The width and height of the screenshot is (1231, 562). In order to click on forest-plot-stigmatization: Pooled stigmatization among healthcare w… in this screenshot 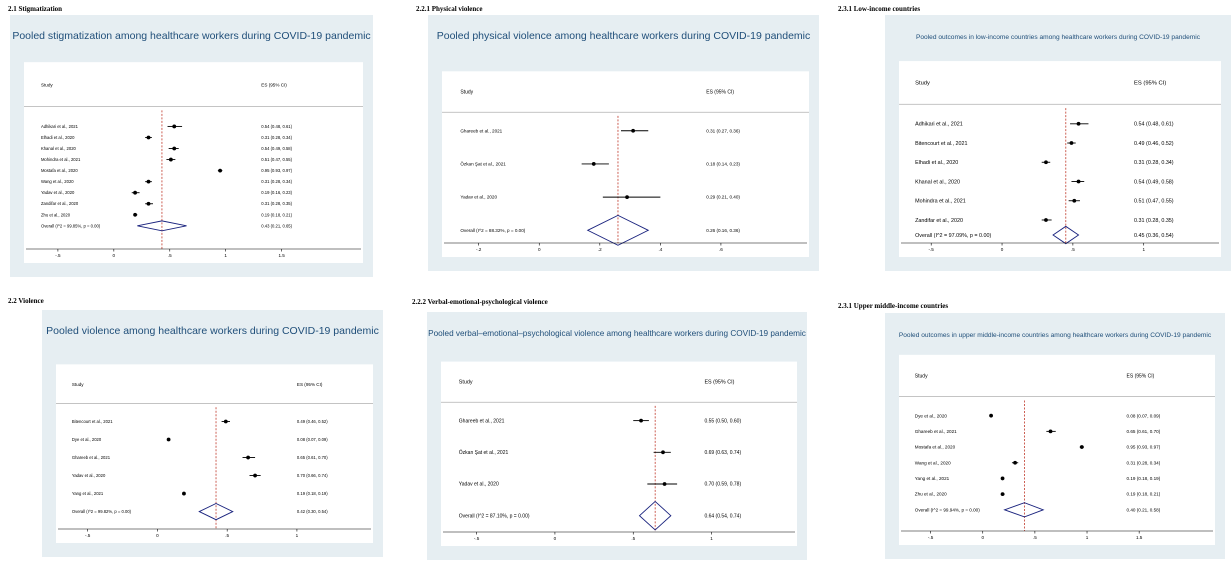, I will do `click(191, 146)`.